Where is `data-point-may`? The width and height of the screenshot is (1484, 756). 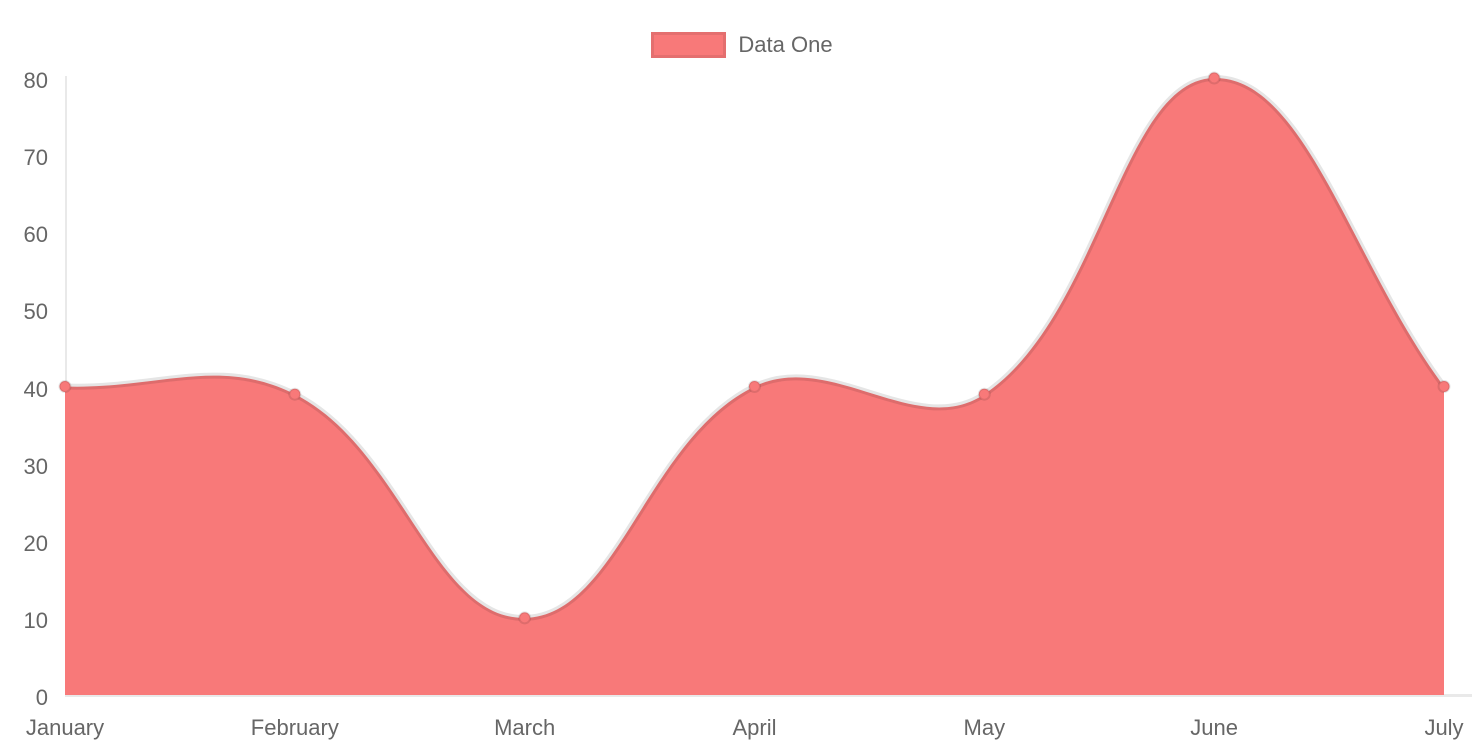
data-point-may is located at coordinates (984, 394).